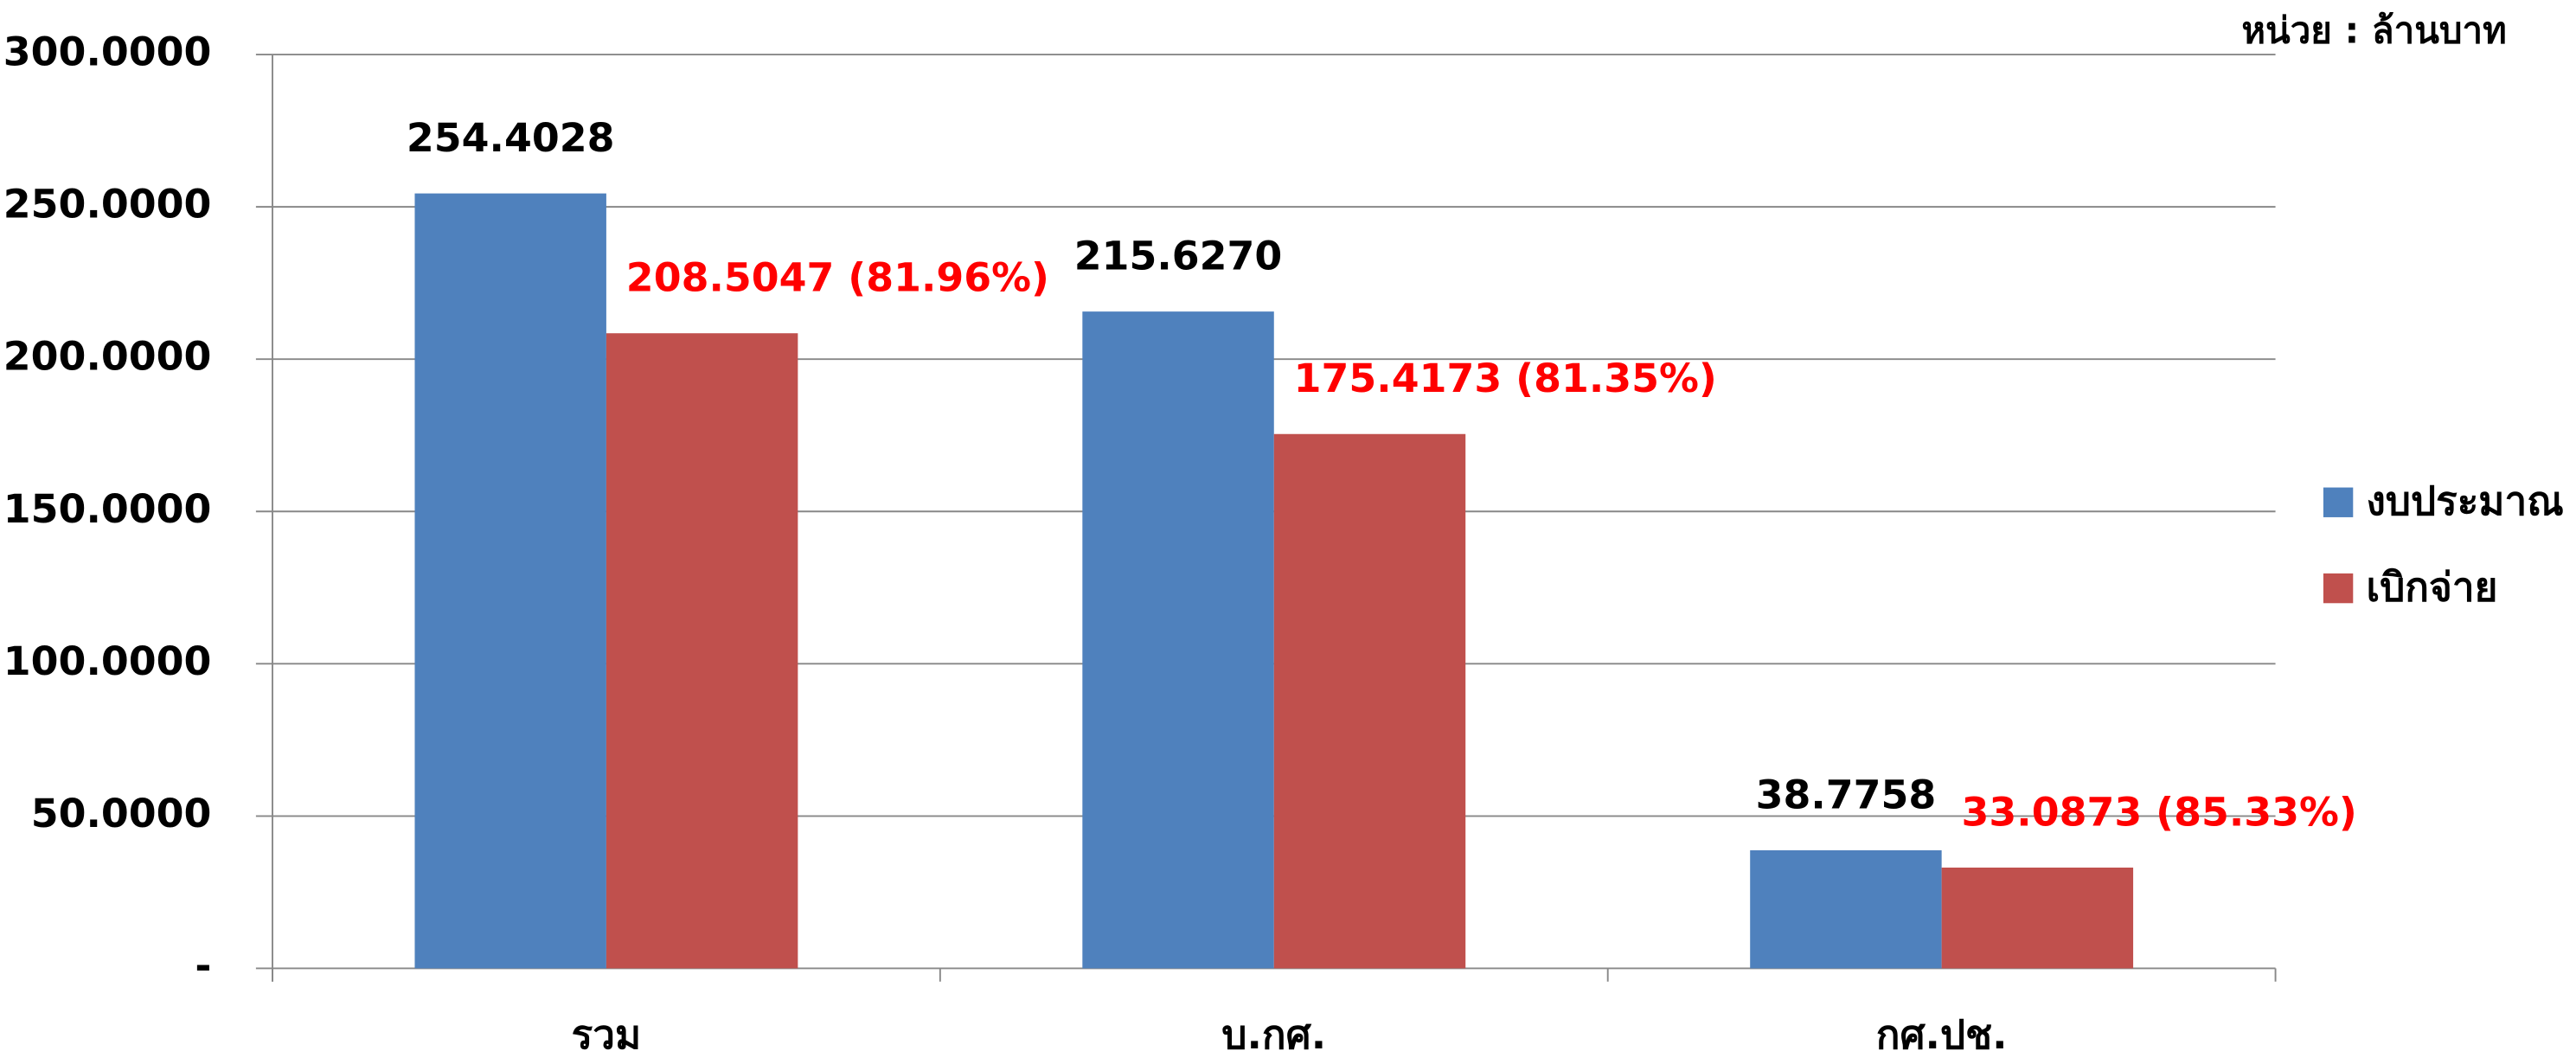 The width and height of the screenshot is (2576, 1051). What do you see at coordinates (107, 204) in the screenshot?
I see `y-tick-label: 250.0000` at bounding box center [107, 204].